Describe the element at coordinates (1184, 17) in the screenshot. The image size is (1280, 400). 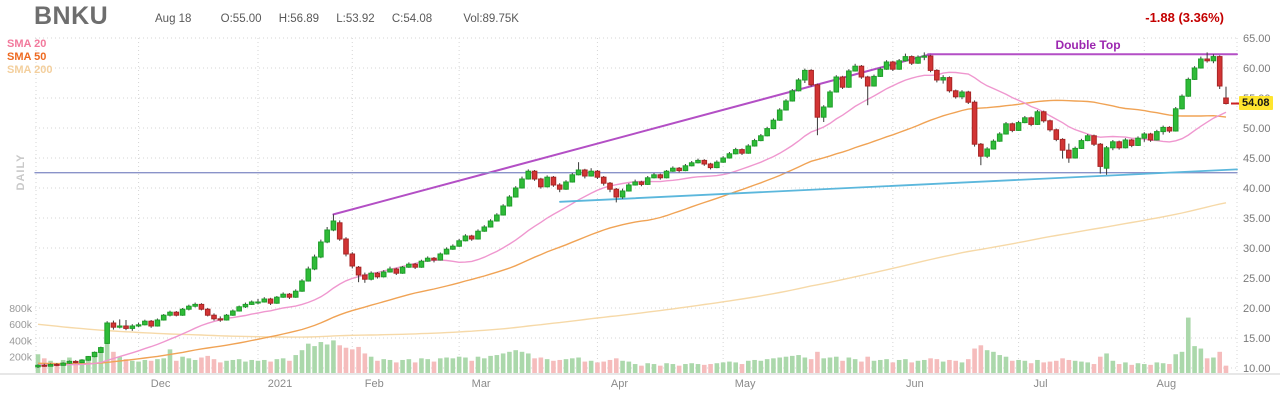
I see `price-change: -1.88 (3.36%)` at that location.